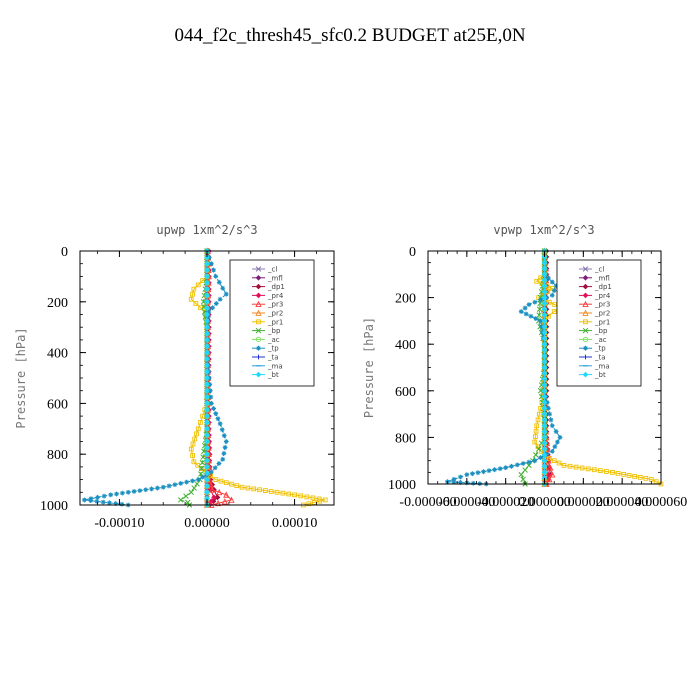 The width and height of the screenshot is (700, 700). What do you see at coordinates (661, 502) in the screenshot?
I see `x-tick-label: 0.000060` at bounding box center [661, 502].